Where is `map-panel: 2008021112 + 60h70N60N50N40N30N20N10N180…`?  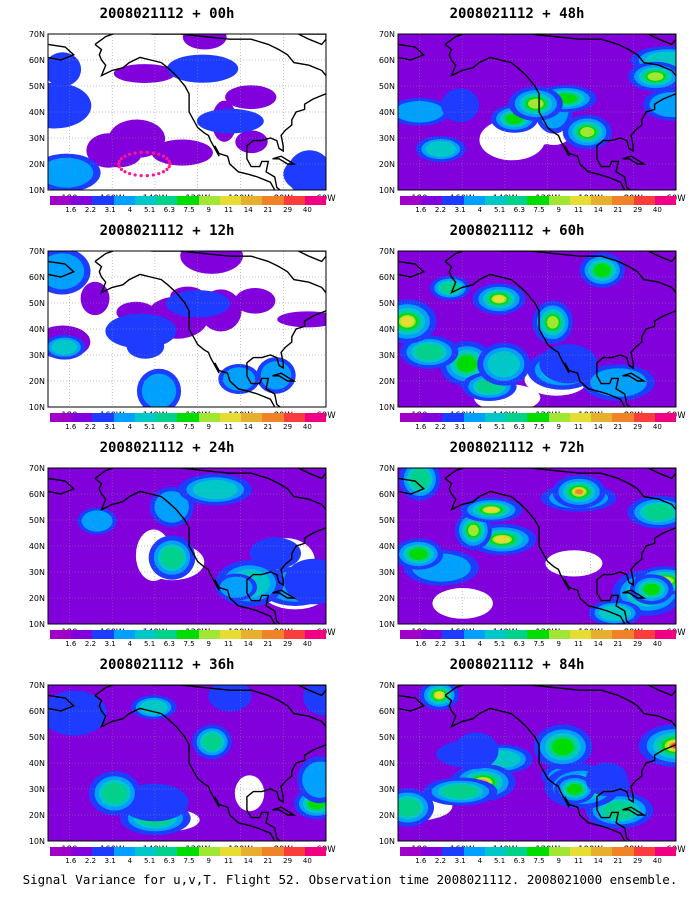 map-panel: 2008021112 + 60h70N60N50N40N30N20N10N180… is located at coordinates (519, 328).